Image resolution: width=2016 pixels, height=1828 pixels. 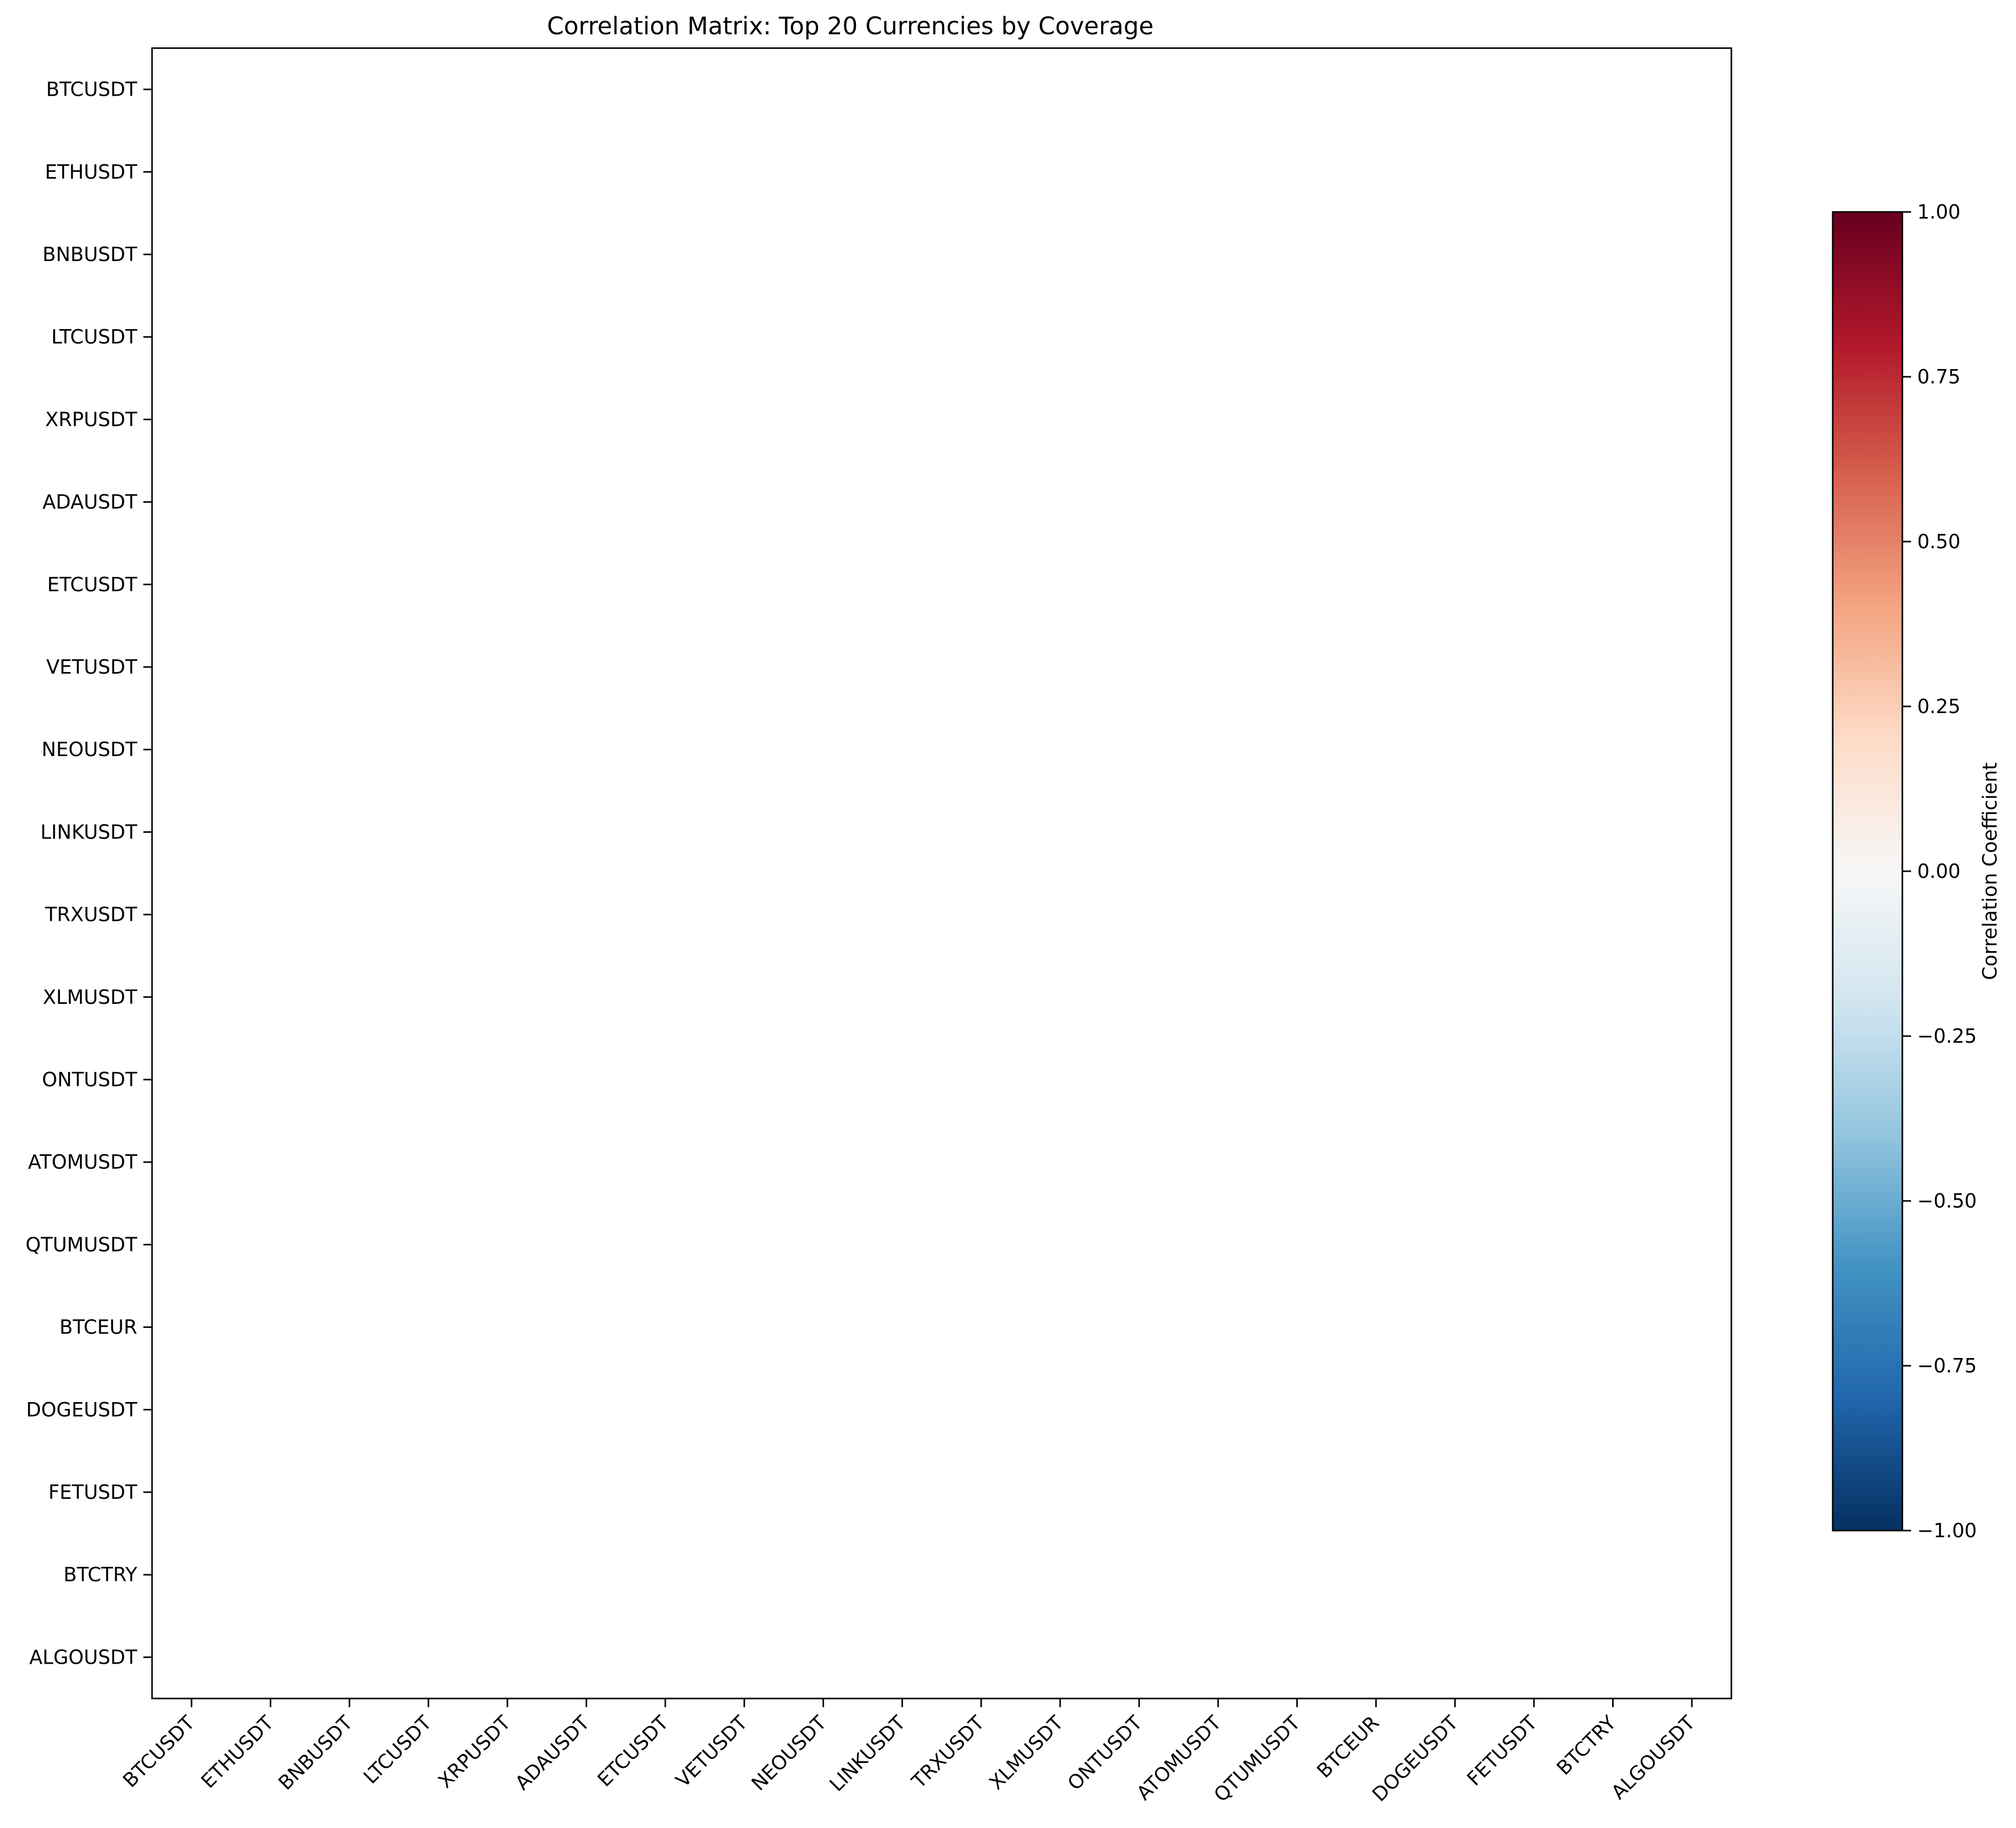 I want to click on y-tick-label: XRPUSDT, so click(x=91, y=419).